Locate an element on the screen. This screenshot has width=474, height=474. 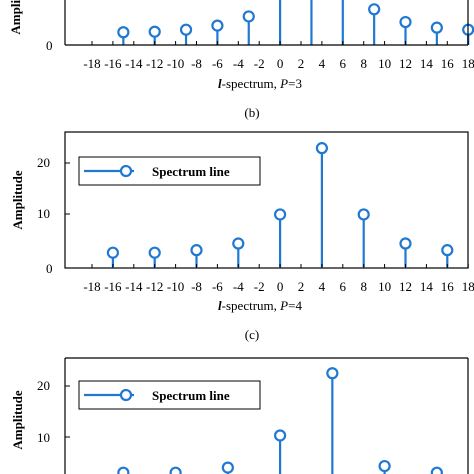
panel-b-xtick-label: -4 is located at coordinates (238, 63).